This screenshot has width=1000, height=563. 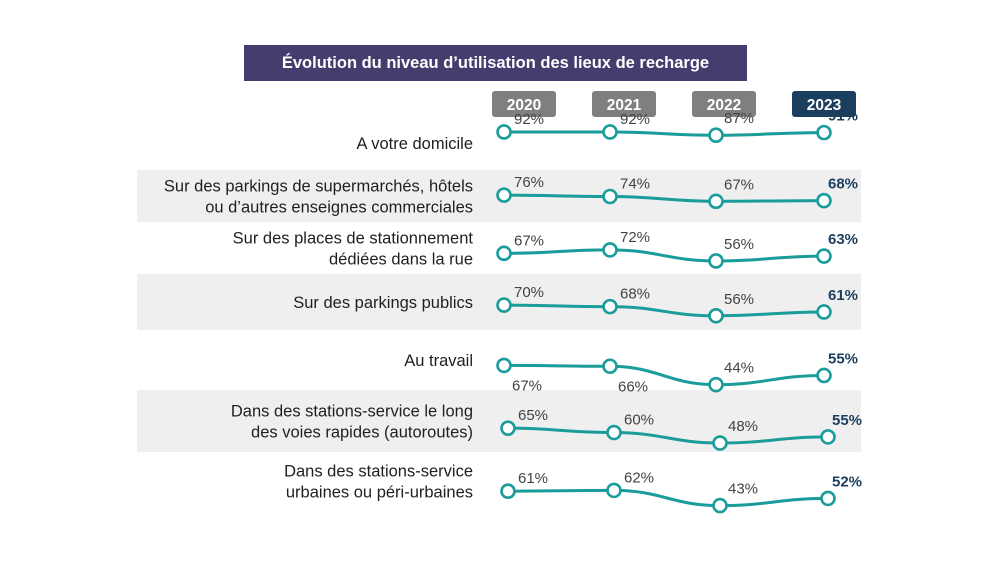 I want to click on year-badge-2020: 2020, so click(x=524, y=104).